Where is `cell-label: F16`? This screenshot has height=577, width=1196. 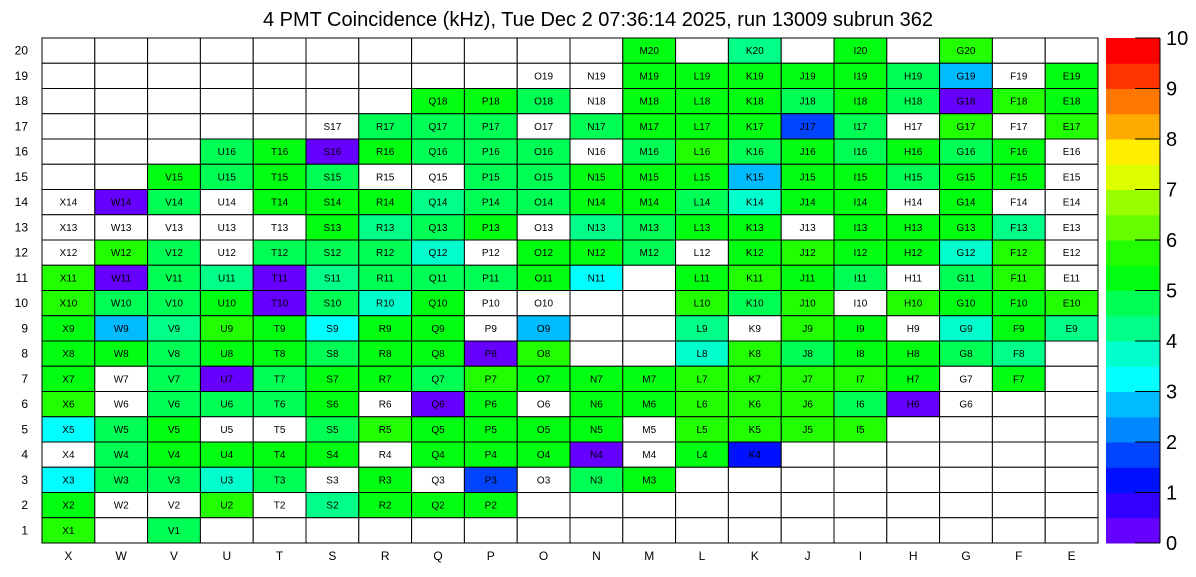 cell-label: F16 is located at coordinates (1019, 152).